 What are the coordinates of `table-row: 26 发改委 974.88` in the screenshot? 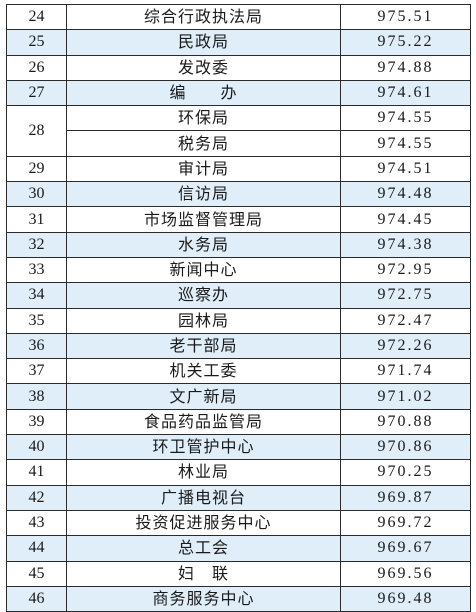 It's located at (238, 67).